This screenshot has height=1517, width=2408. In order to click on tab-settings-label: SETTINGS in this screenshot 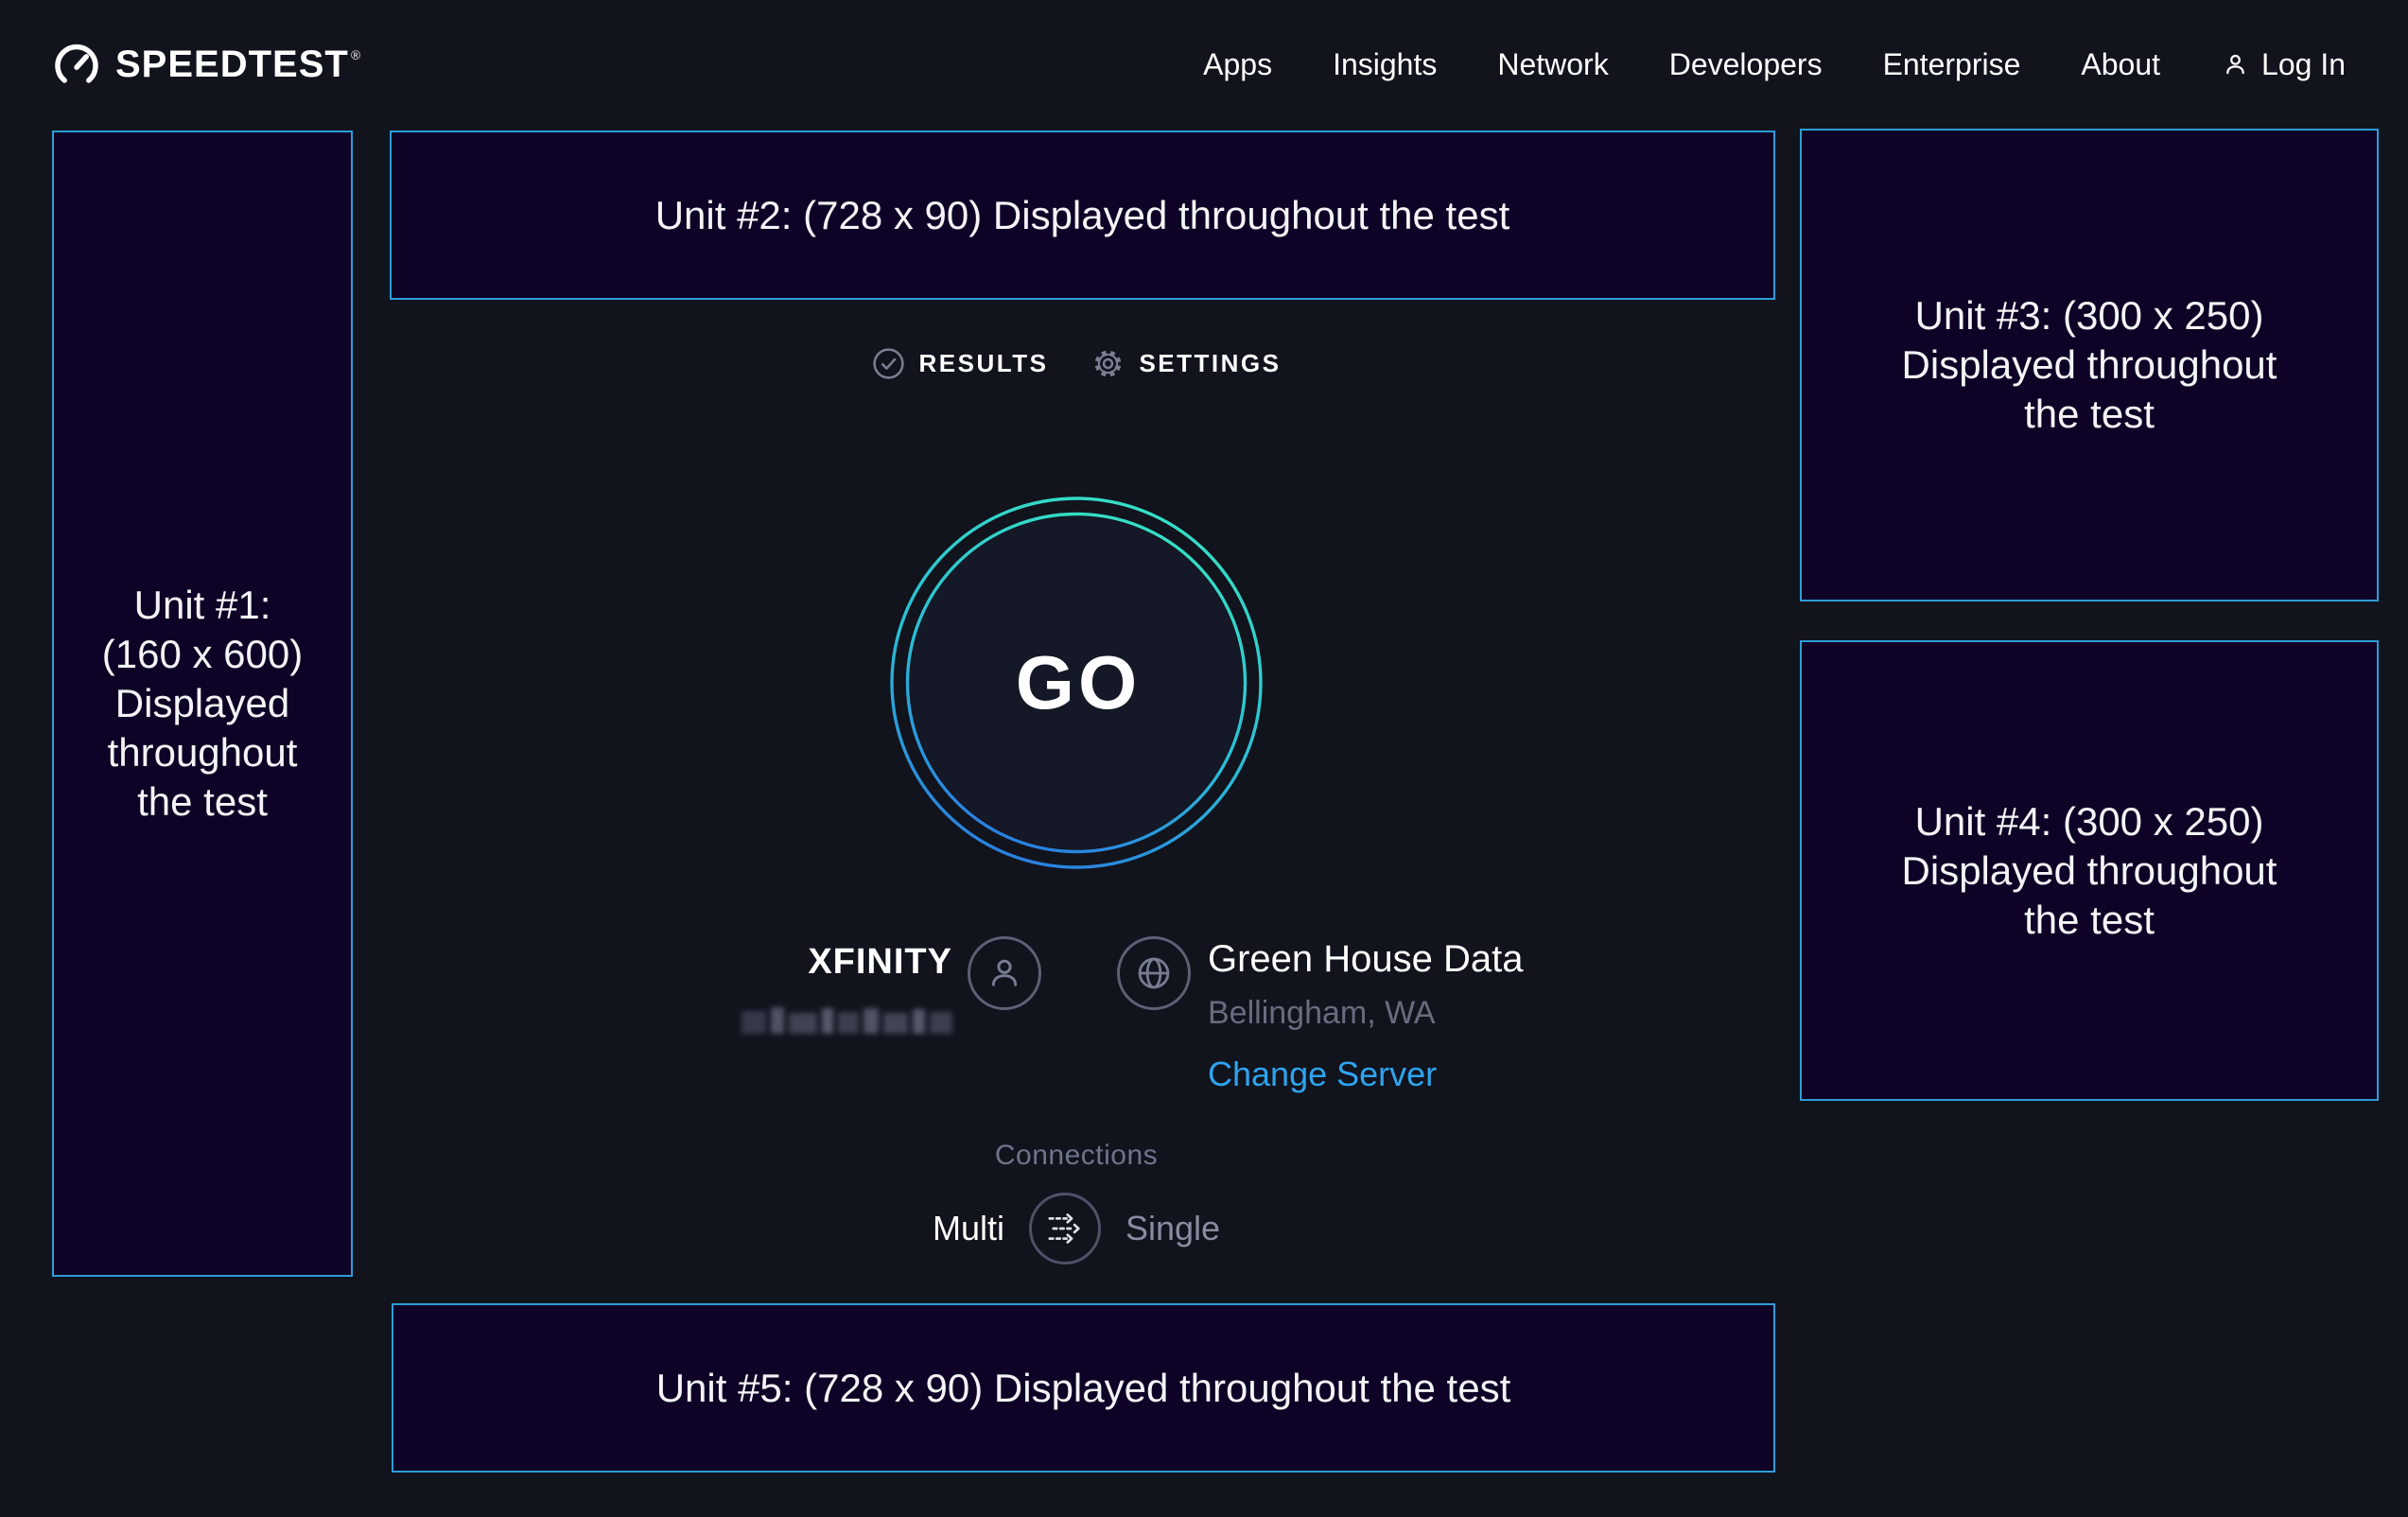, I will do `click(1210, 363)`.